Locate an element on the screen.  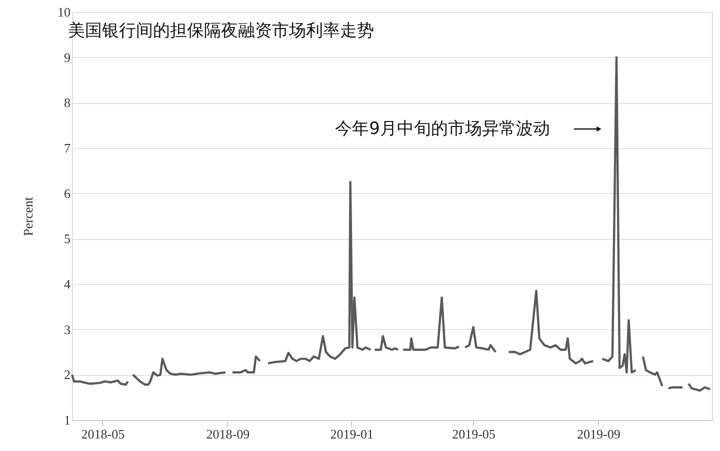
y-tick-label: 7 is located at coordinates (67, 148).